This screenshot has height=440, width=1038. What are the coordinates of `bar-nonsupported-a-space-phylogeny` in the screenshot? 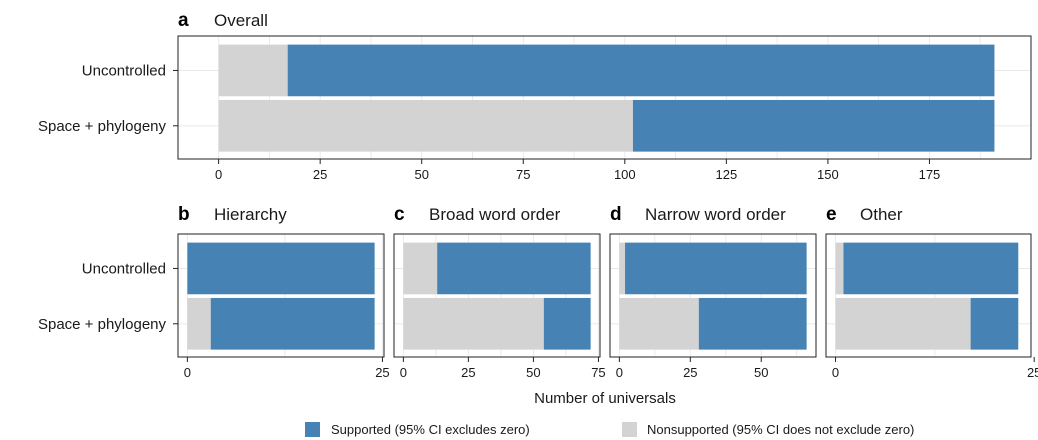 It's located at (425, 125).